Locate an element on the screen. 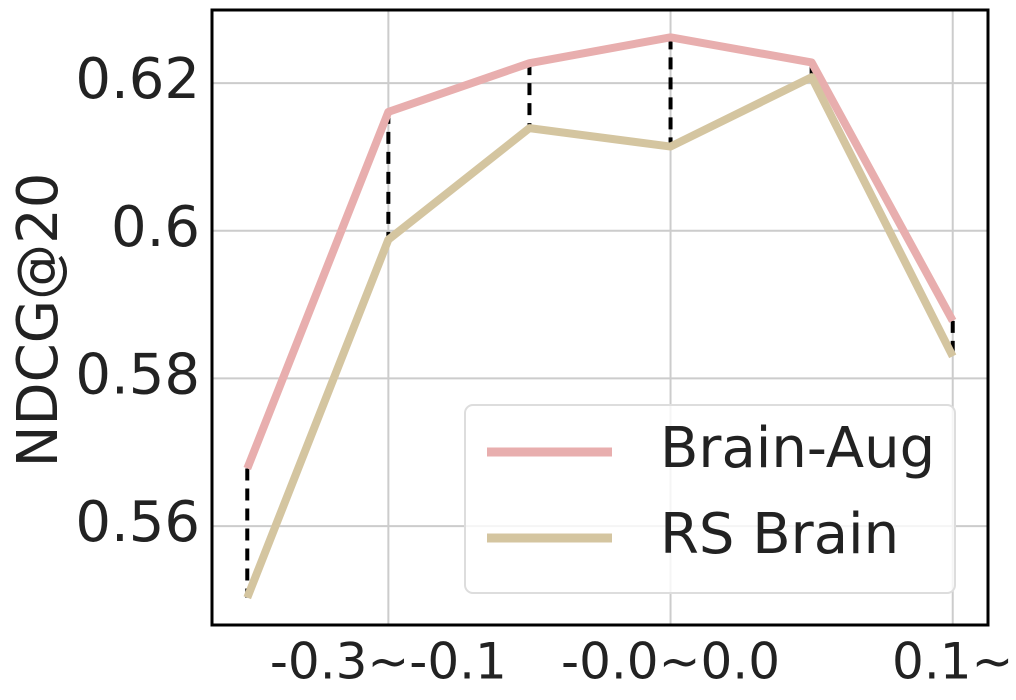 Image resolution: width=1016 pixels, height=700 pixels. y-tick-label: 0.6 is located at coordinates (155, 227).